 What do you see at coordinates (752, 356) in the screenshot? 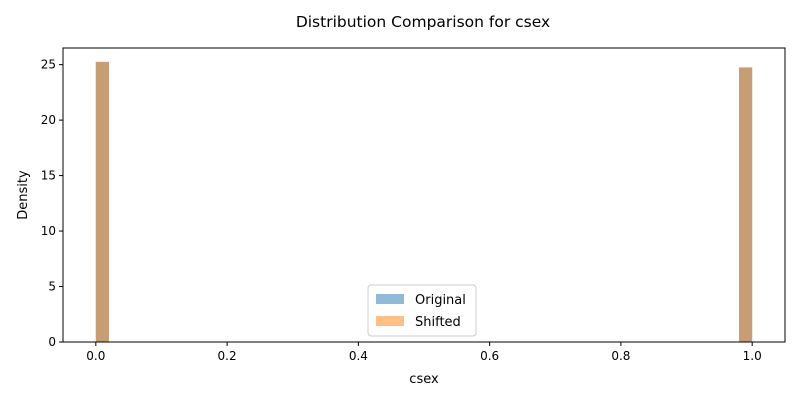
I see `x-tick-label: 1.0` at bounding box center [752, 356].